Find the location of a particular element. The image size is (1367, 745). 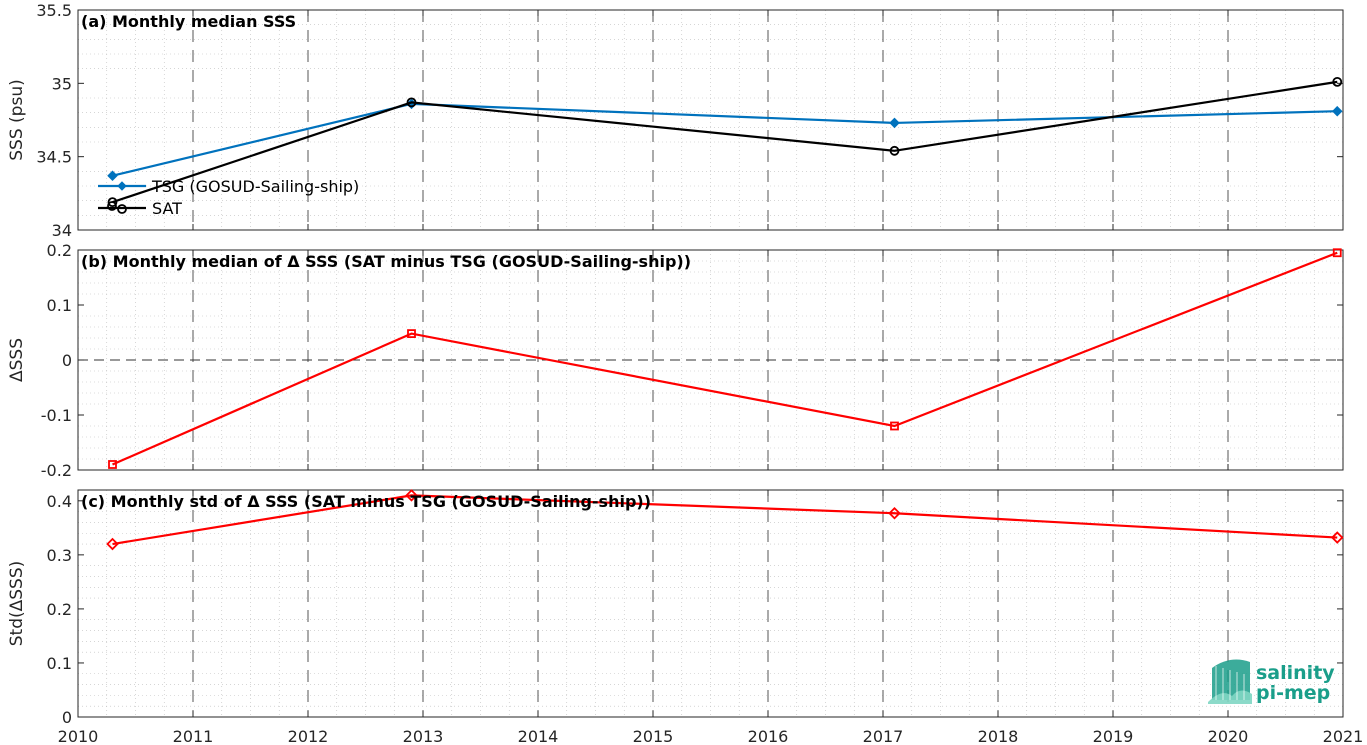

x-tick-label: 2011 is located at coordinates (193, 736).